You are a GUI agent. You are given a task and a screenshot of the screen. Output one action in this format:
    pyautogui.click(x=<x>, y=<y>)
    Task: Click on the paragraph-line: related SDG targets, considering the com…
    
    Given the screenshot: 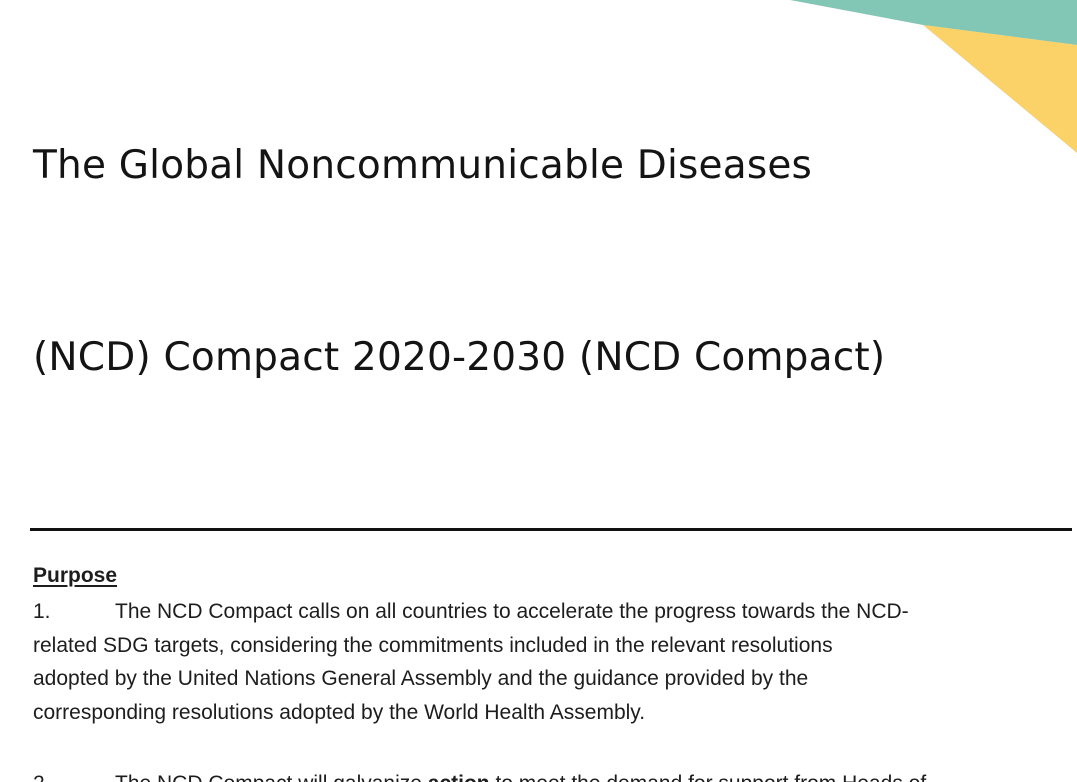 What is the action you would take?
    pyautogui.click(x=555, y=646)
    